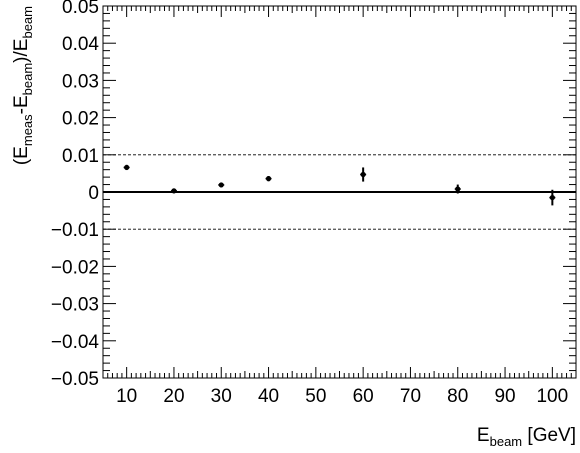 This screenshot has width=580, height=453. I want to click on x-tick-label: 100, so click(552, 396).